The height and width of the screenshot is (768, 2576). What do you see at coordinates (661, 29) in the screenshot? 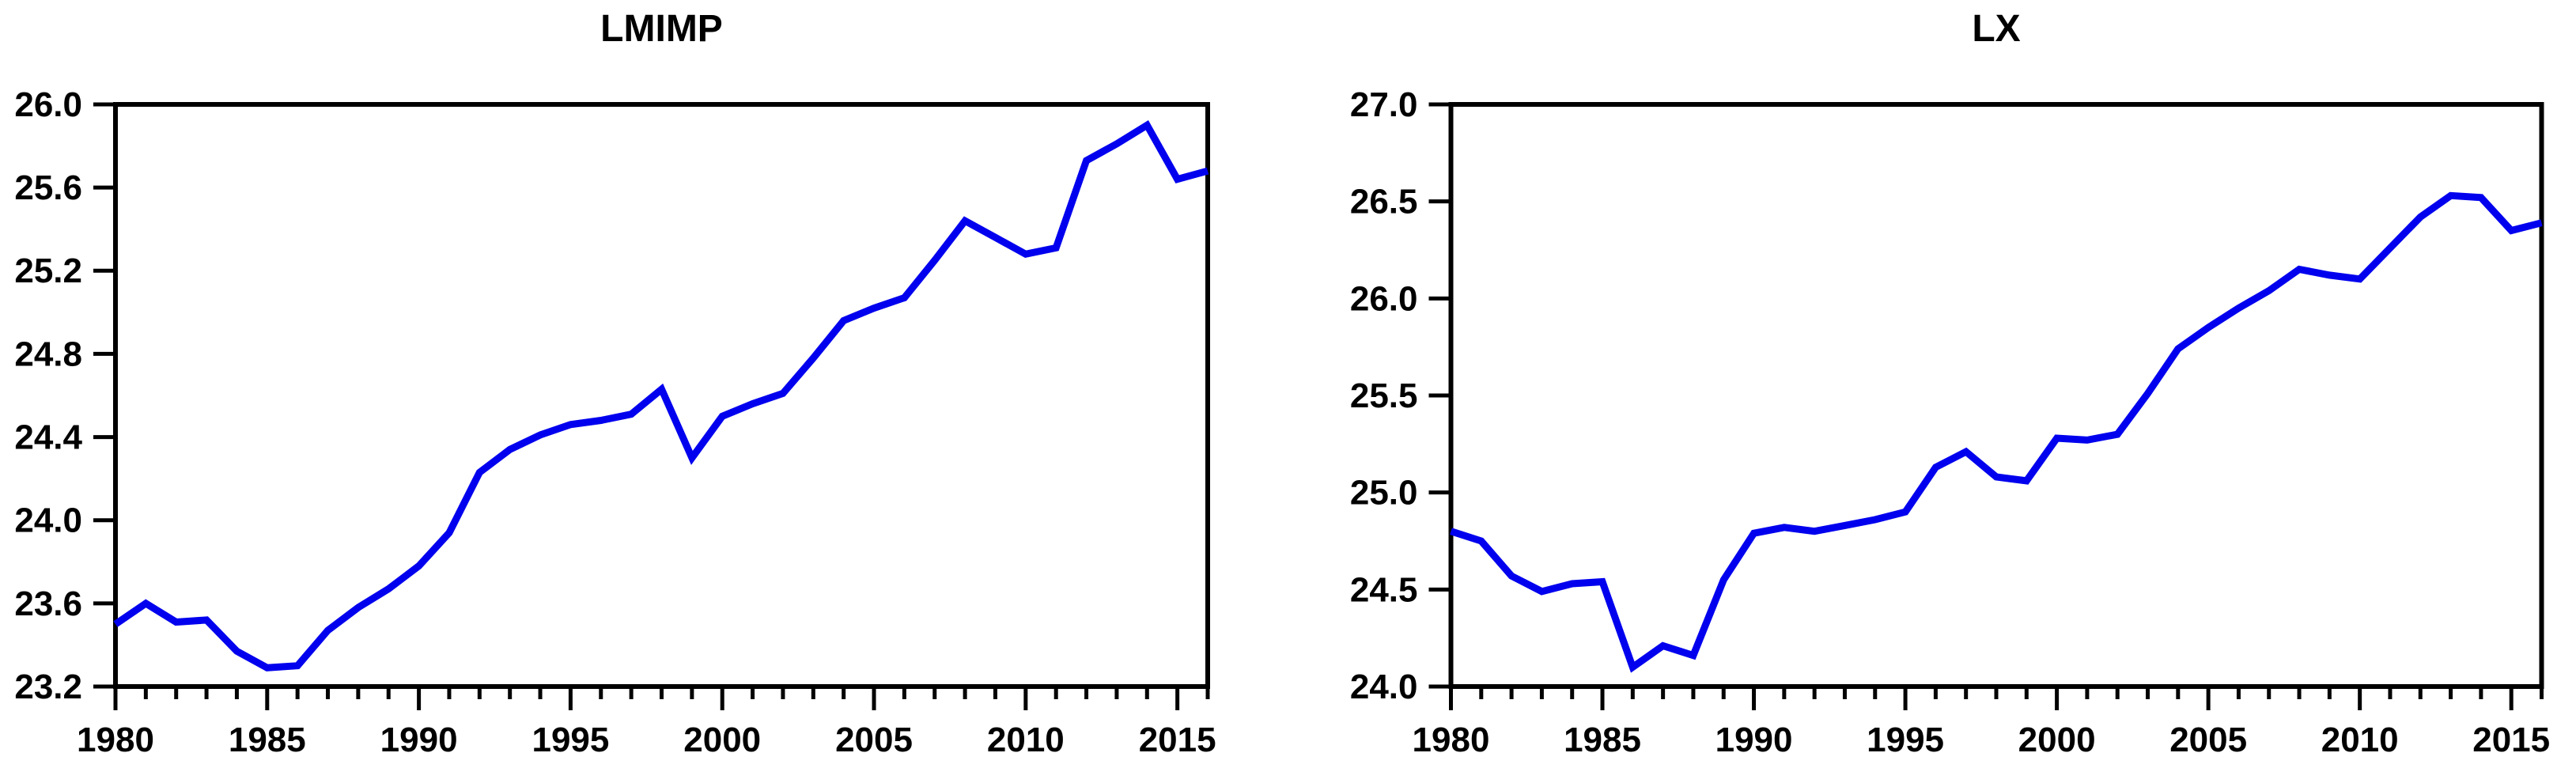
I see `chart-title-lmimp: LMIMP` at bounding box center [661, 29].